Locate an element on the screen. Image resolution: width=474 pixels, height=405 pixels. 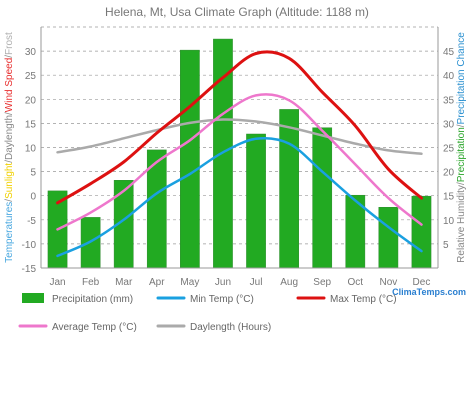
left-axis-label-part: Temperatures is located at coordinates (9, 232).